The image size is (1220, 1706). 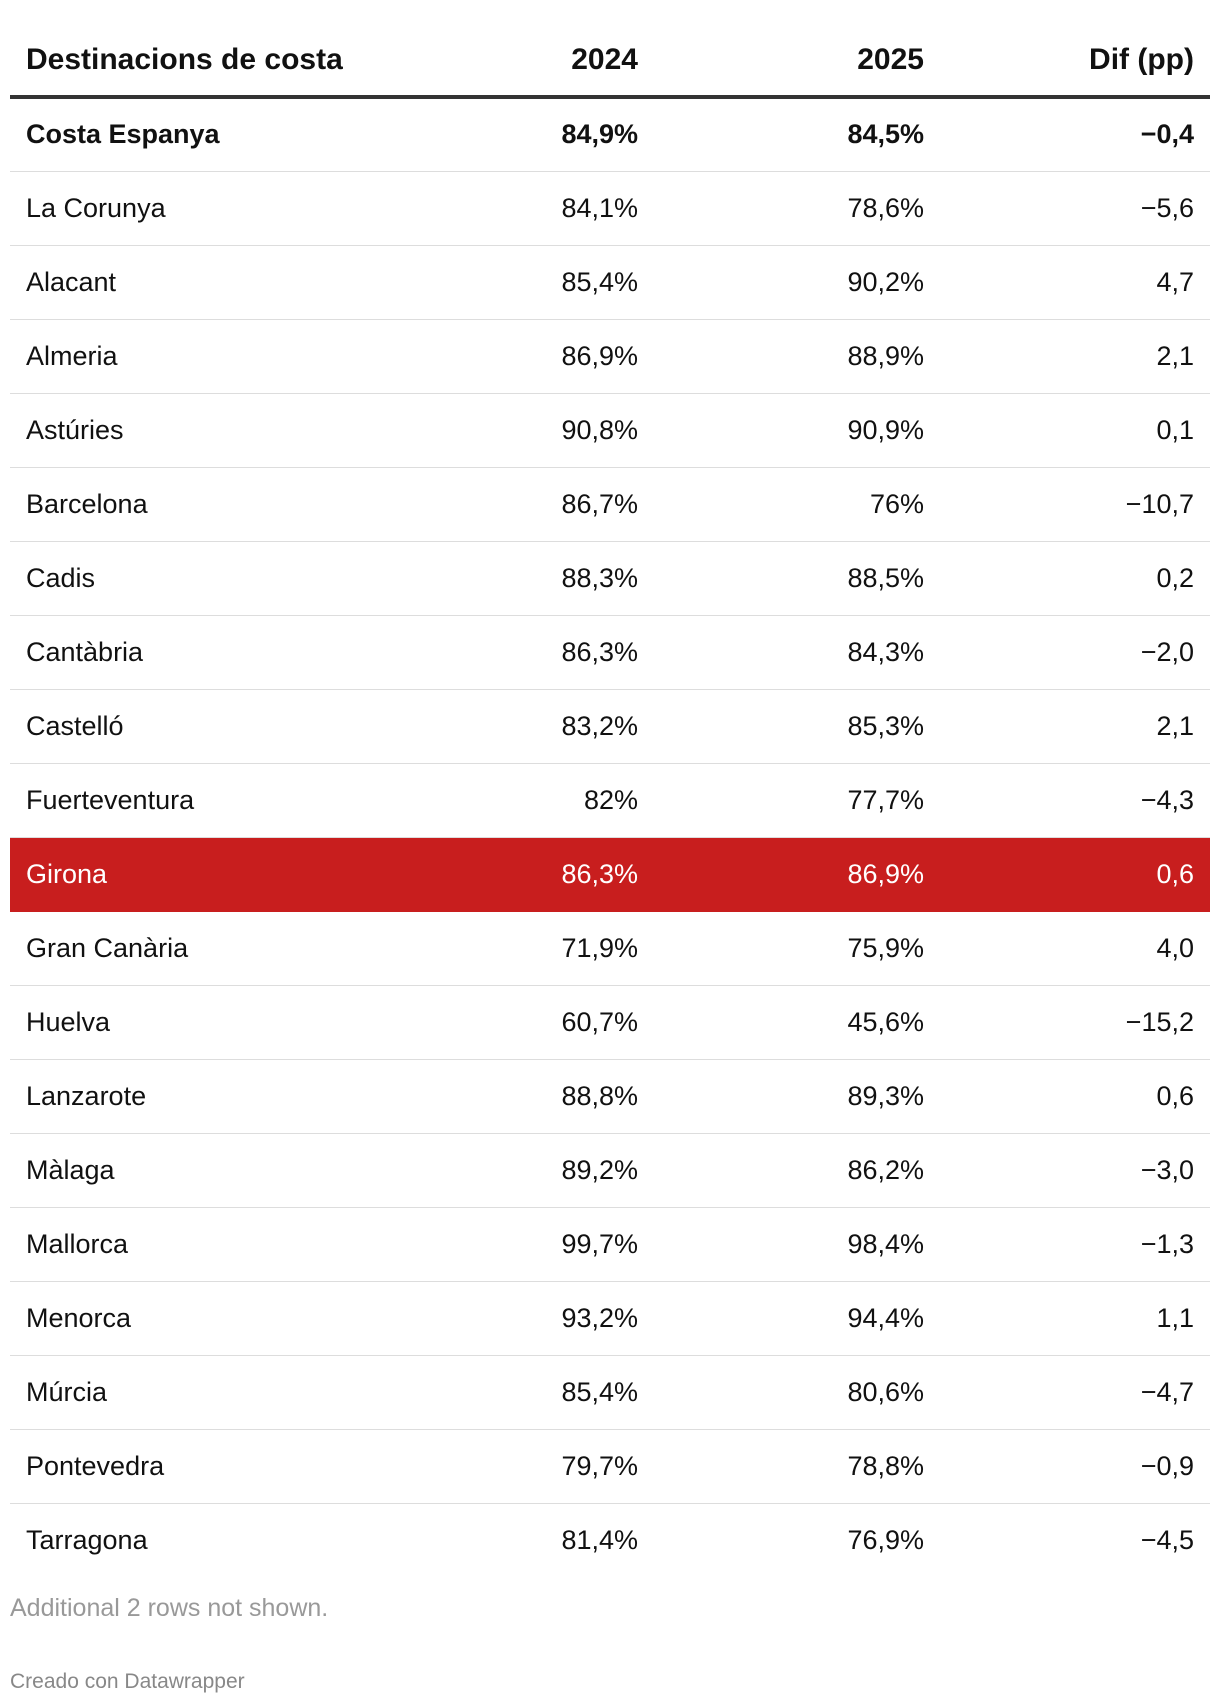 I want to click on value-2025-cell: 75,9%, so click(x=797, y=948).